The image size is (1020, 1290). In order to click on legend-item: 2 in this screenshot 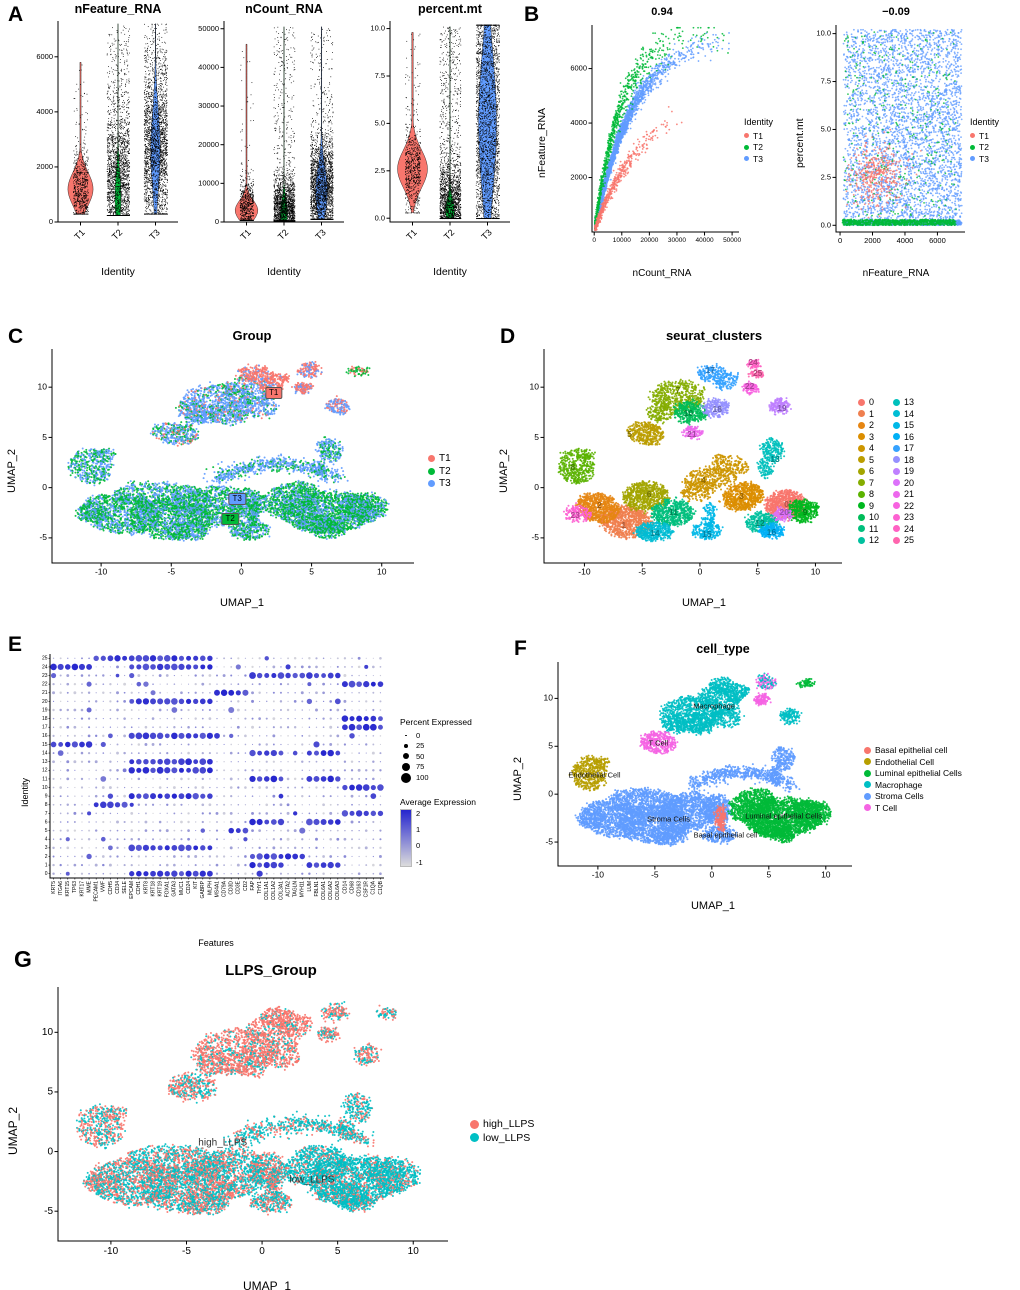, I will do `click(868, 425)`.